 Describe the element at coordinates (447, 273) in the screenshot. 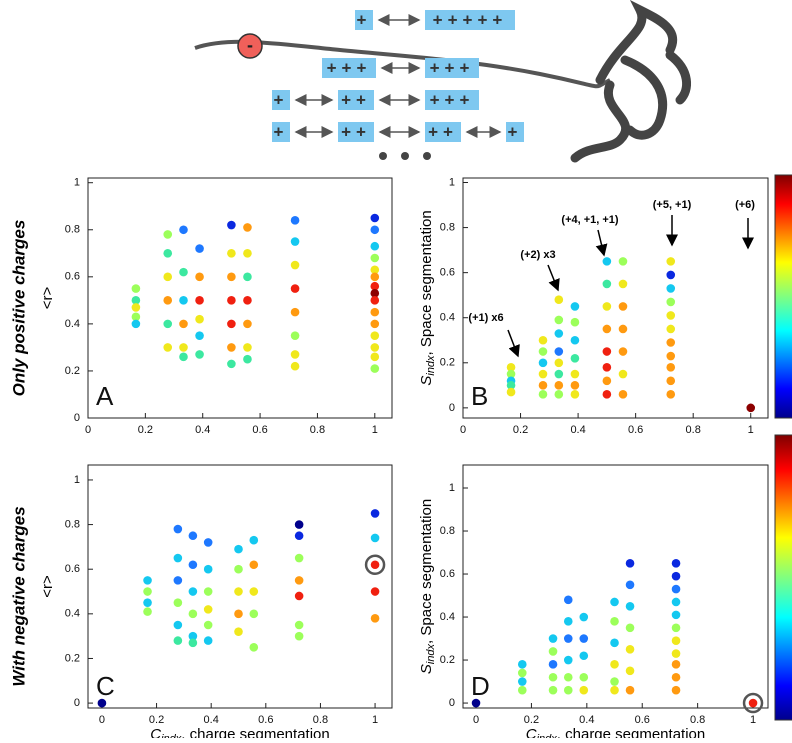

I see `y-tick-label: 0.6` at that location.